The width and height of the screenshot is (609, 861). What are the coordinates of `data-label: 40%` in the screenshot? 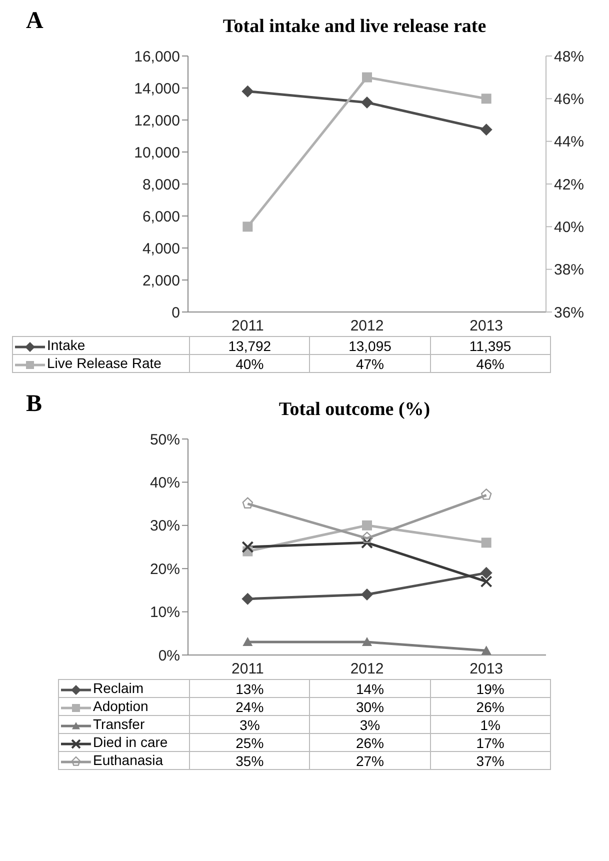 It's located at (250, 363).